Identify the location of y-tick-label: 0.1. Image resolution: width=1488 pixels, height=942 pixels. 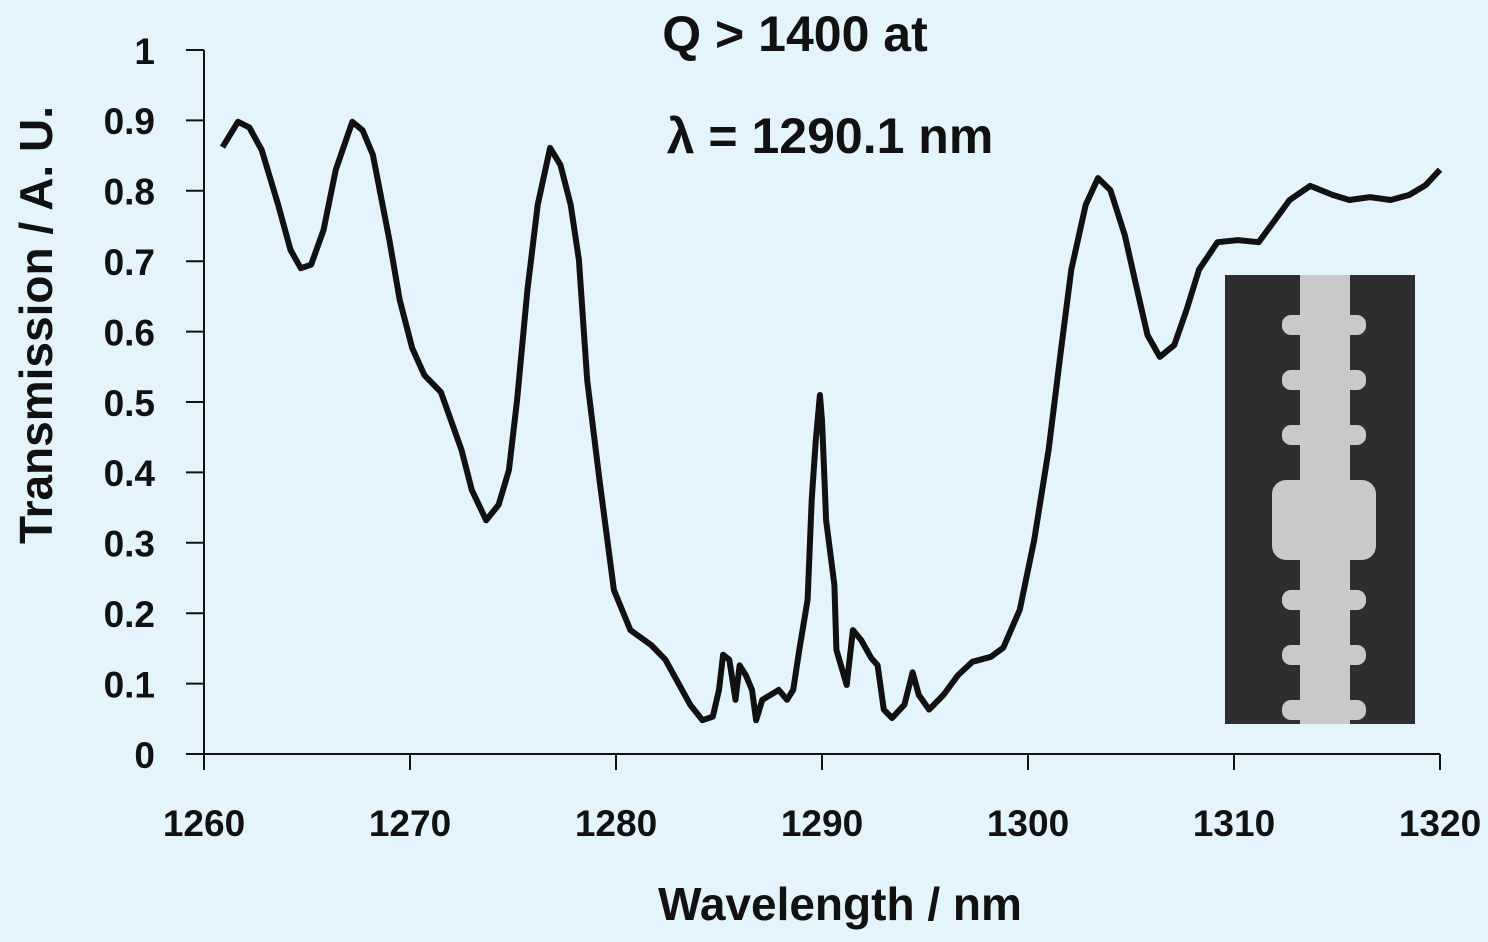
(129, 684).